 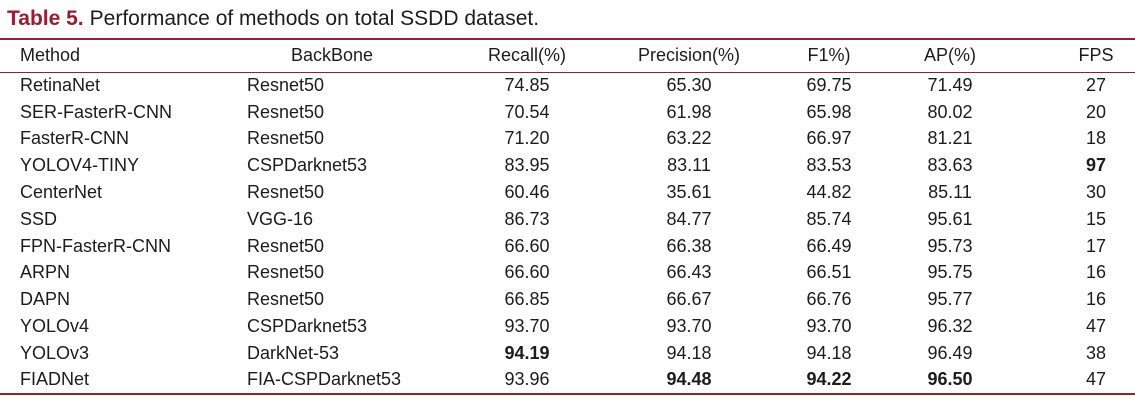 What do you see at coordinates (567, 192) in the screenshot?
I see `table-row: CenterNet Resnet50 60.46 35.61 44.82 85.11 30` at bounding box center [567, 192].